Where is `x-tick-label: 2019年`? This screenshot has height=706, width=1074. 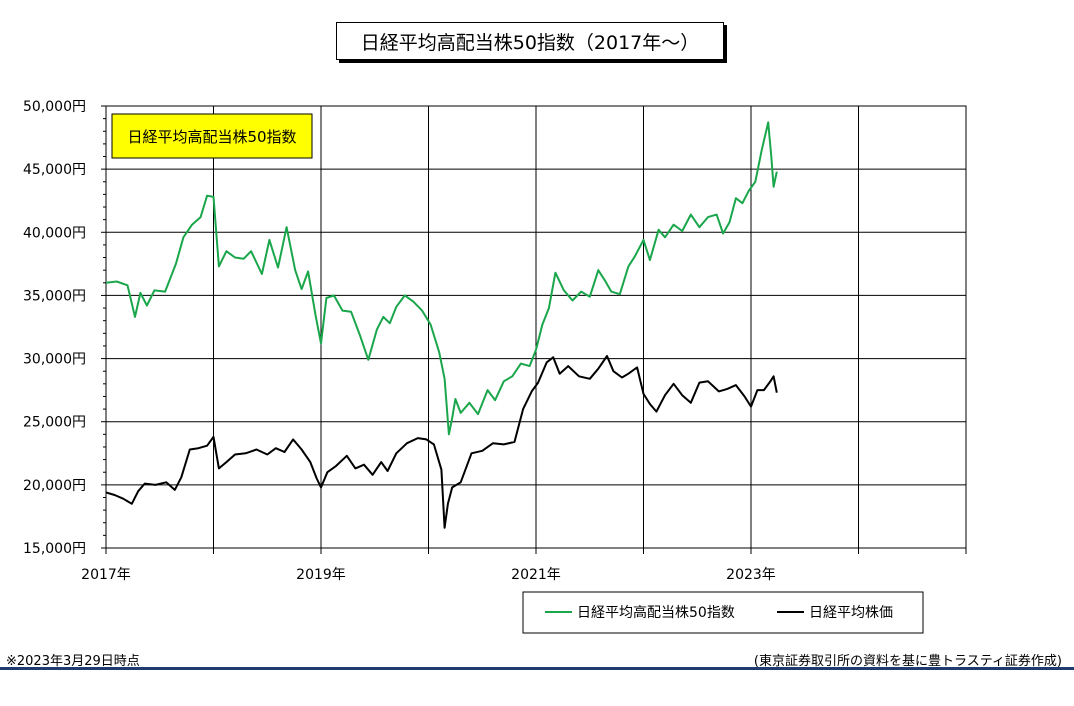
x-tick-label: 2019年 is located at coordinates (321, 575).